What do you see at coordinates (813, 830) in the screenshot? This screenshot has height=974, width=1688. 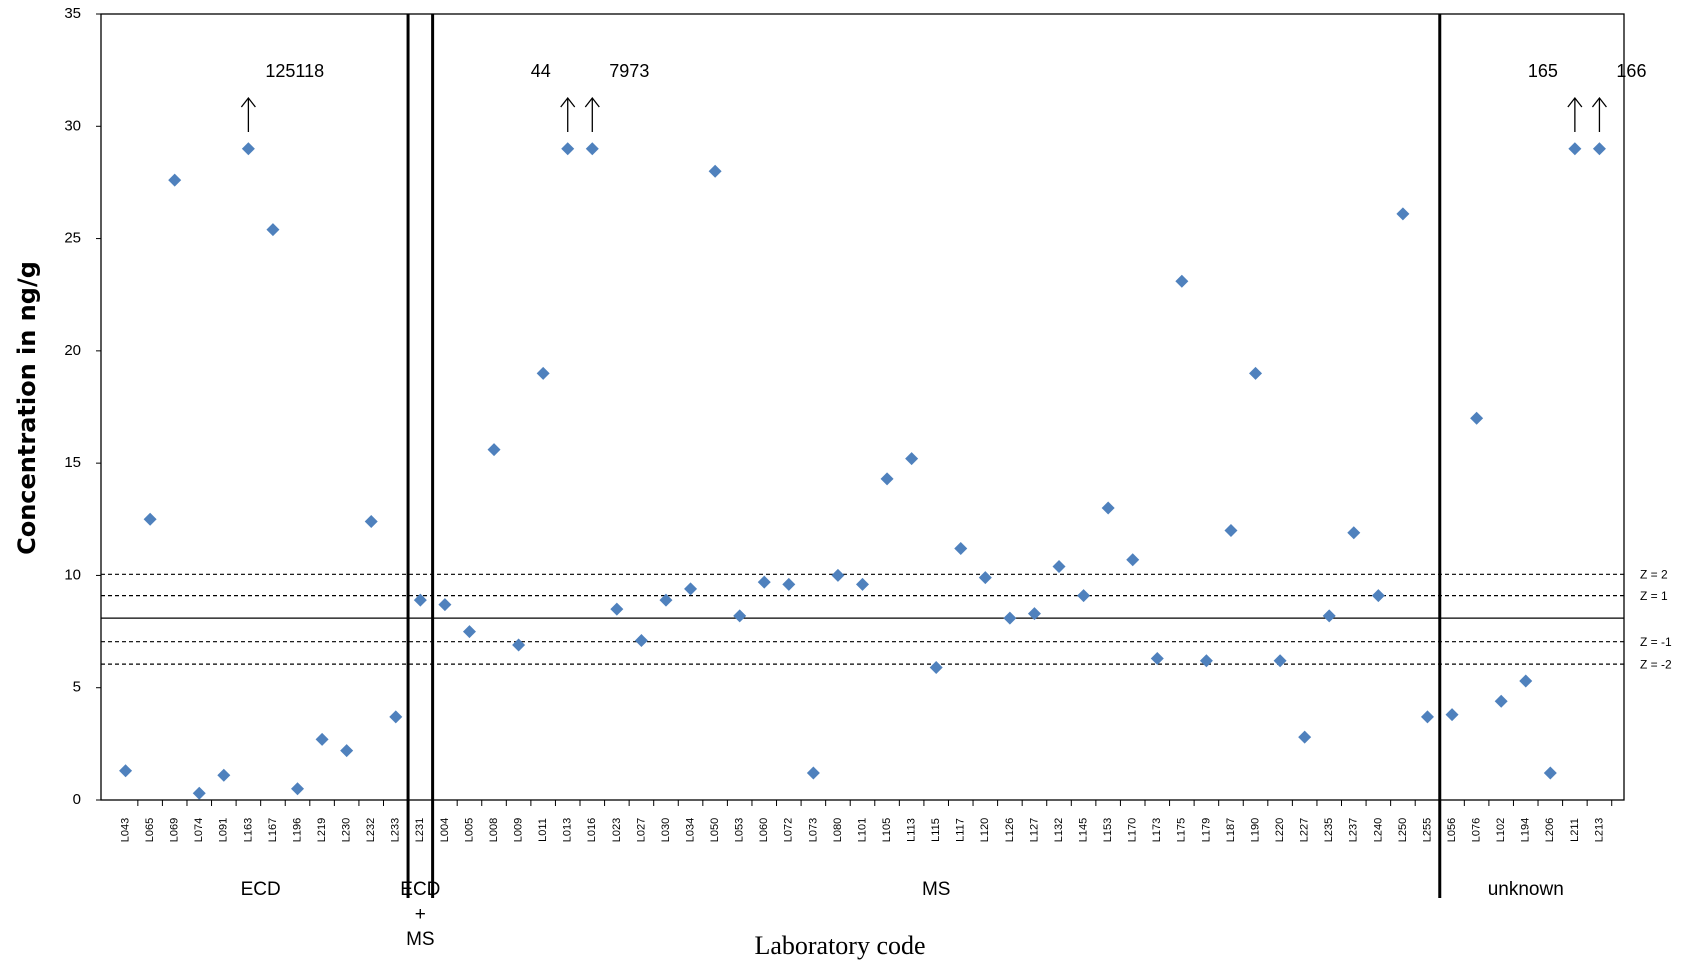 I see `x-tick-label: L073` at bounding box center [813, 830].